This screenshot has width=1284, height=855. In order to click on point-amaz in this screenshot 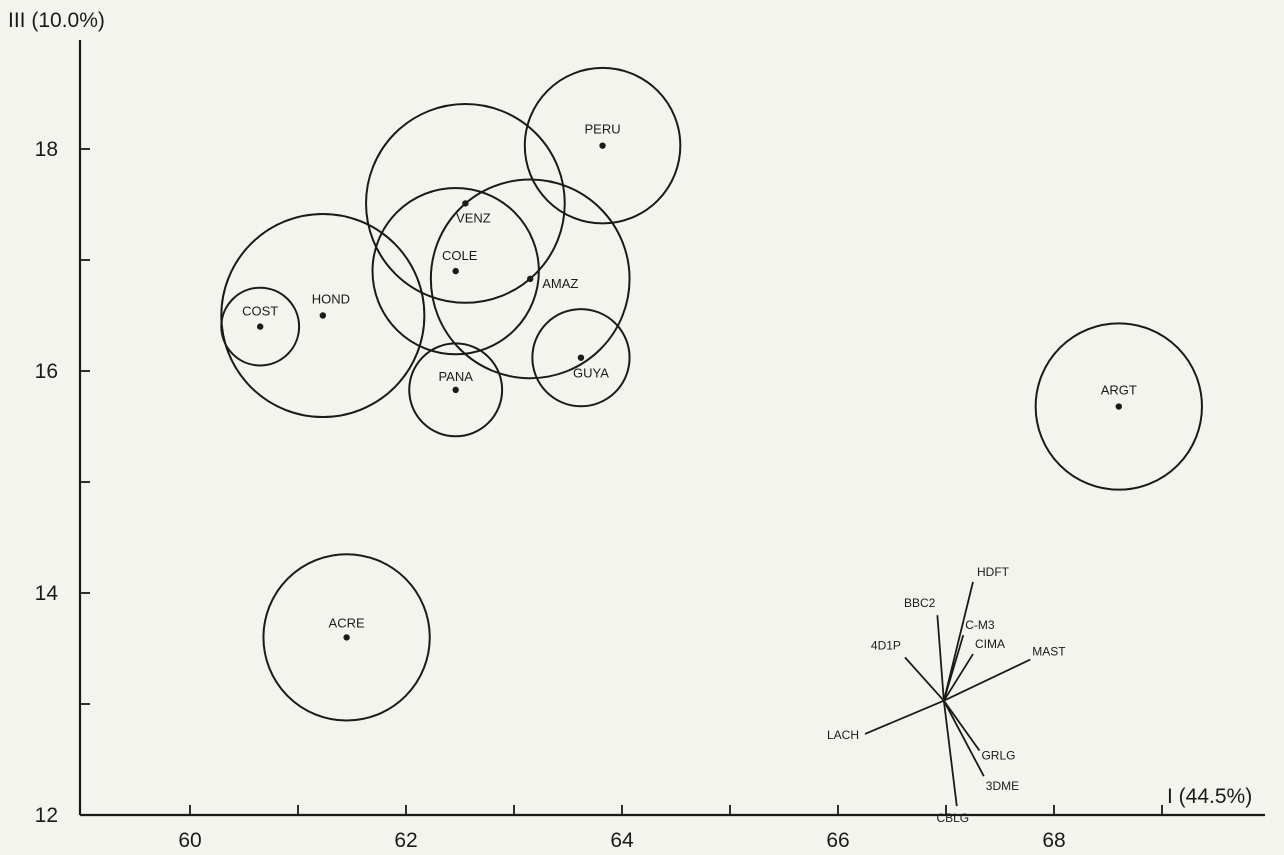, I will do `click(530, 279)`.